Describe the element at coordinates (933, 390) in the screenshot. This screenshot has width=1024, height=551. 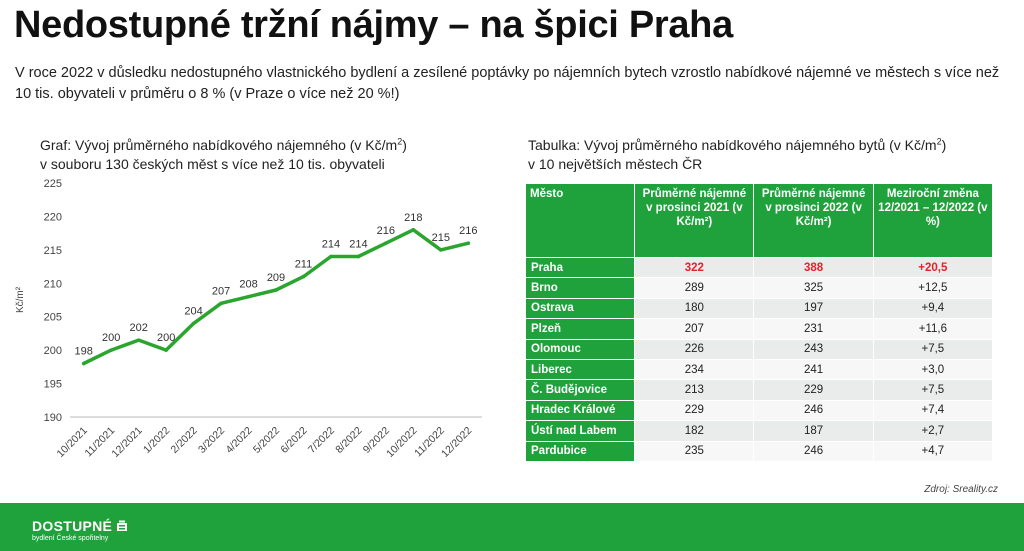
I see `cell-yoy-change: +7,5` at that location.